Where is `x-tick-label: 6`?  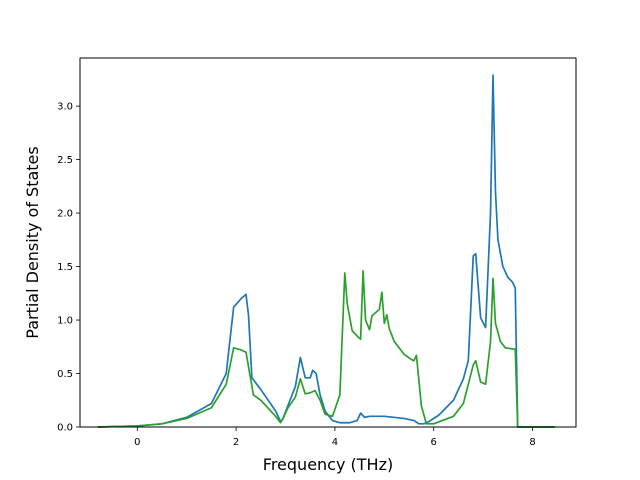
x-tick-label: 6 is located at coordinates (434, 442).